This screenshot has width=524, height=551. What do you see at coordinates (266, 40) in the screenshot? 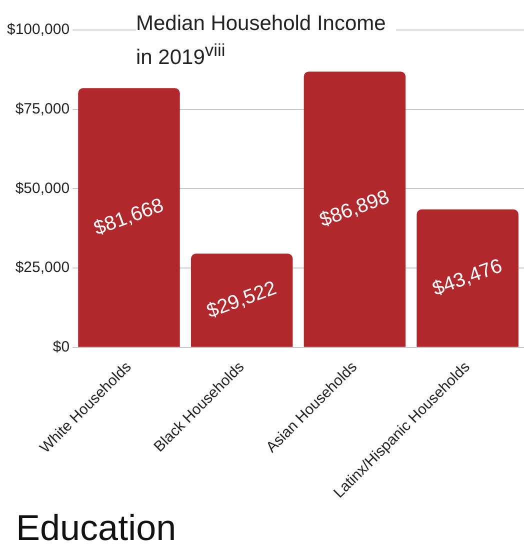
I see `chart-title: Median Household Income in 2019$^{viii}$` at bounding box center [266, 40].